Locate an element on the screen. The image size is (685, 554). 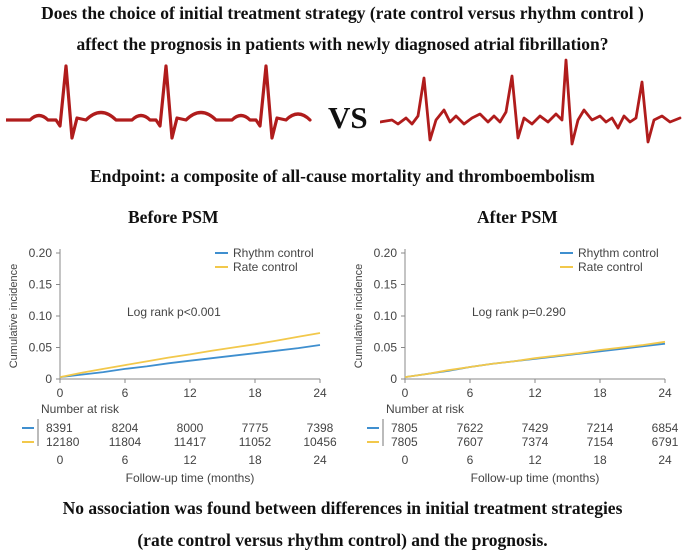
panel-title-before-psm: Before PSM is located at coordinates (173, 217).